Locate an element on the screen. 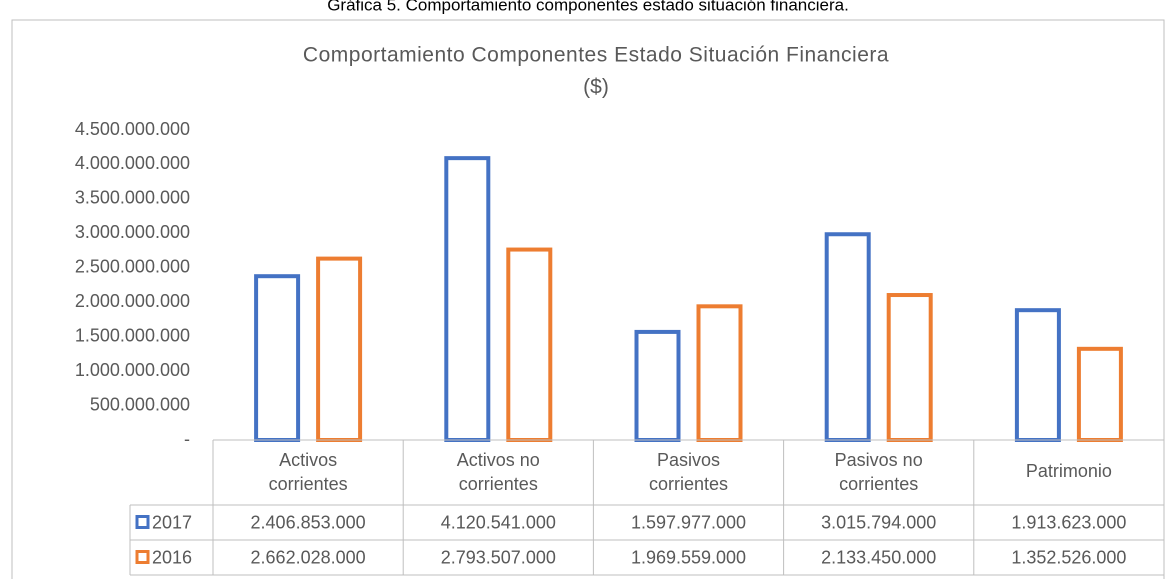  table-value: 2.793.507.000 is located at coordinates (498, 557).